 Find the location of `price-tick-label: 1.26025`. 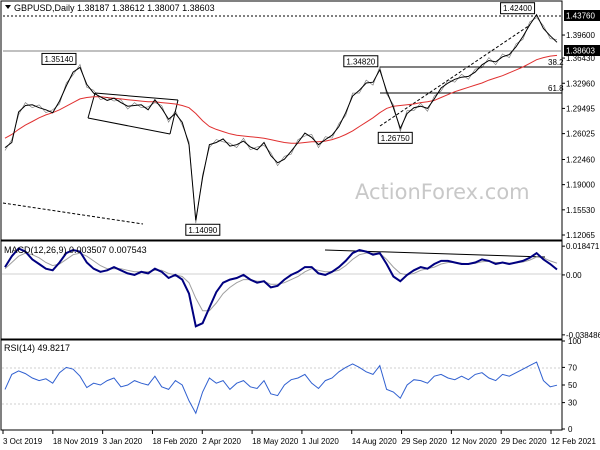

price-tick-label: 1.26025 is located at coordinates (580, 134).